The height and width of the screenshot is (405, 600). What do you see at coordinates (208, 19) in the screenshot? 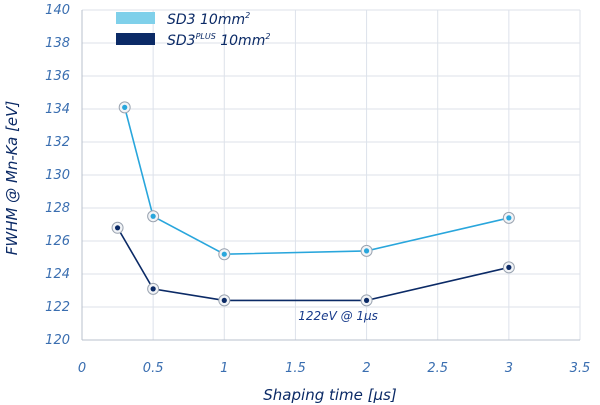
I see `legend-label: SD3 10mm2` at bounding box center [208, 19].